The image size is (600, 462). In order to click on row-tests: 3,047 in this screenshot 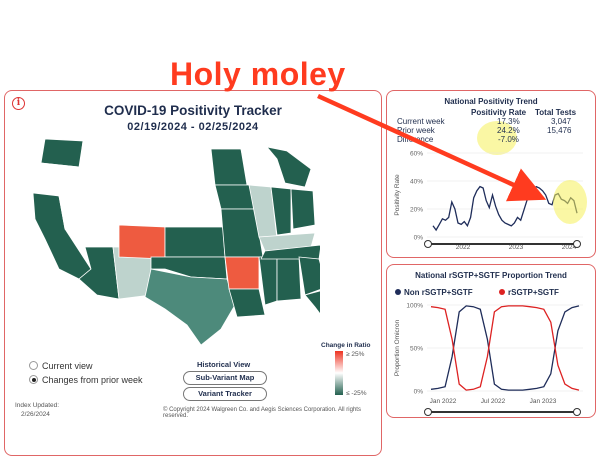, I will do `click(561, 121)`.